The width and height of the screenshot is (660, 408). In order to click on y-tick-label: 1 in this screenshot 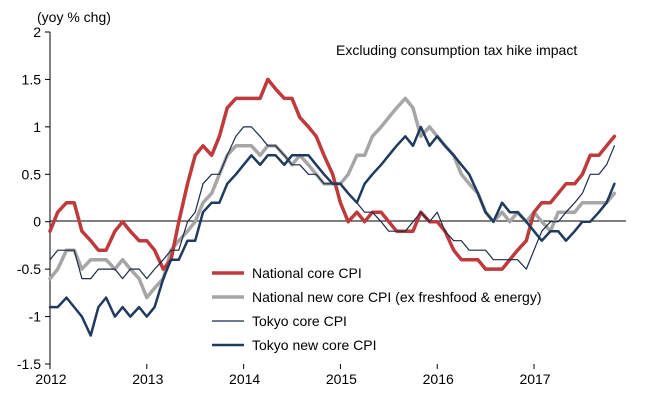, I will do `click(37, 127)`.